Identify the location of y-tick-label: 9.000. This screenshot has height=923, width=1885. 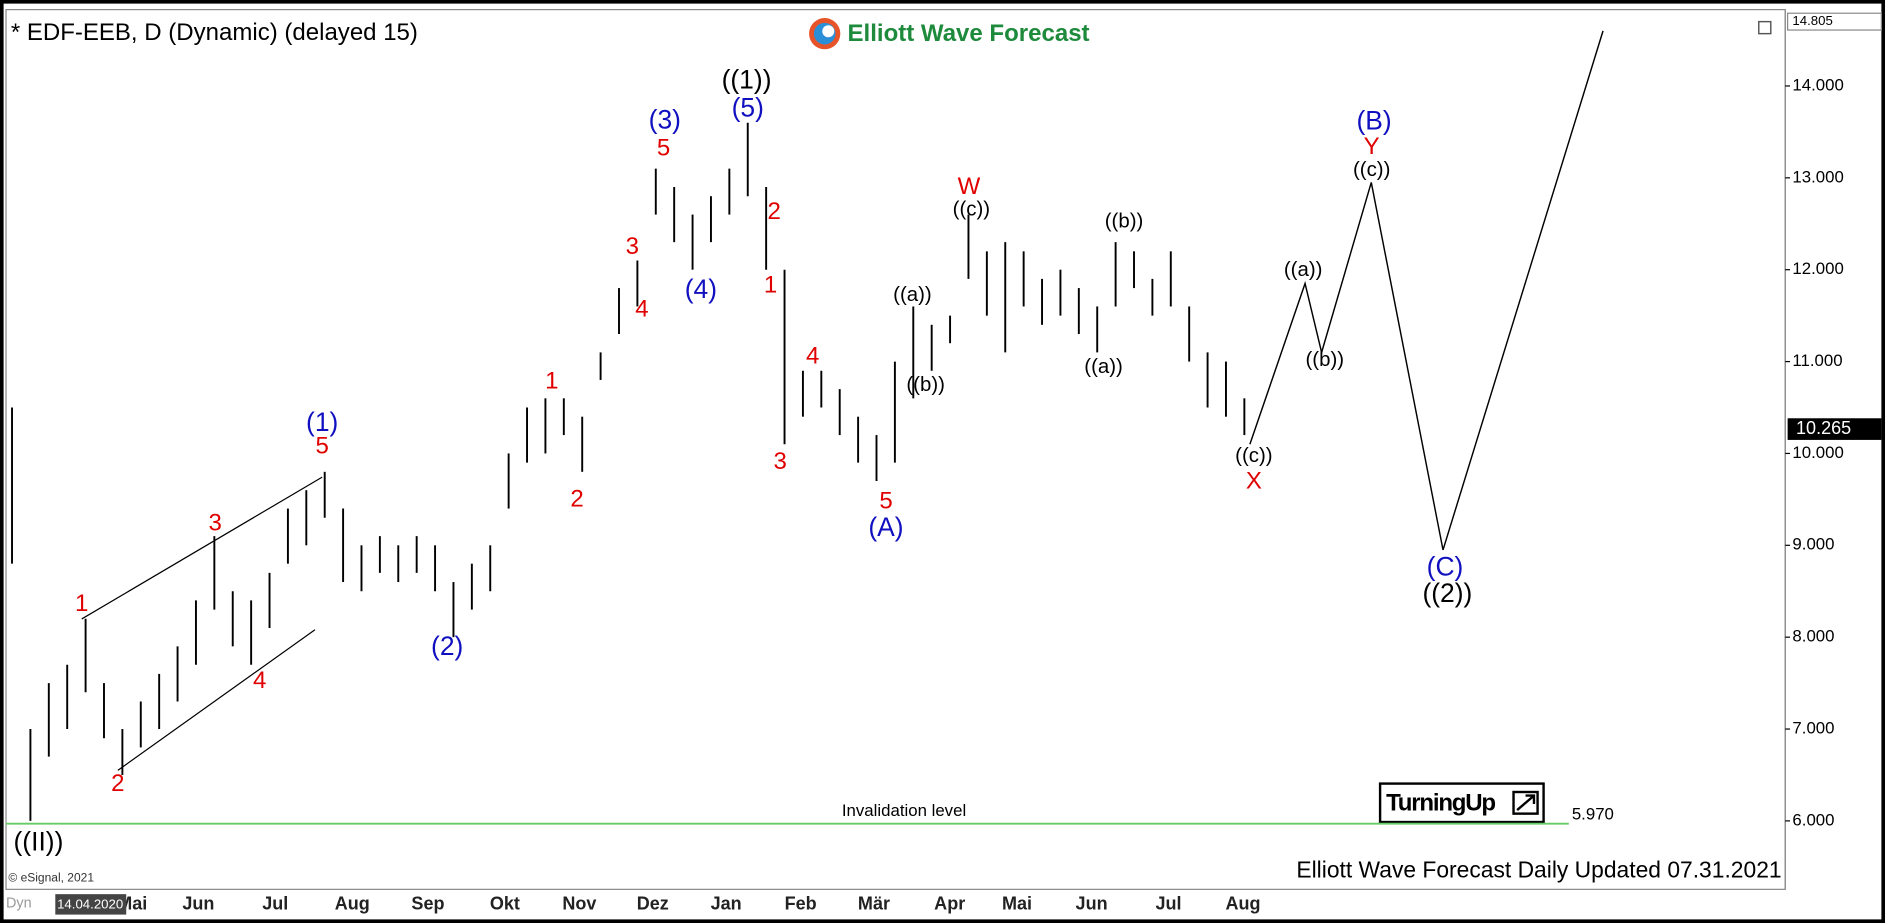
(1813, 544).